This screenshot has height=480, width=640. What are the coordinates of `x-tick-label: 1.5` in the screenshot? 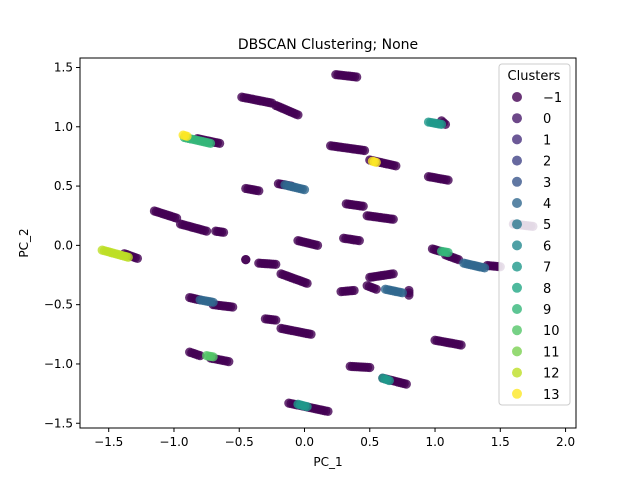 It's located at (500, 442).